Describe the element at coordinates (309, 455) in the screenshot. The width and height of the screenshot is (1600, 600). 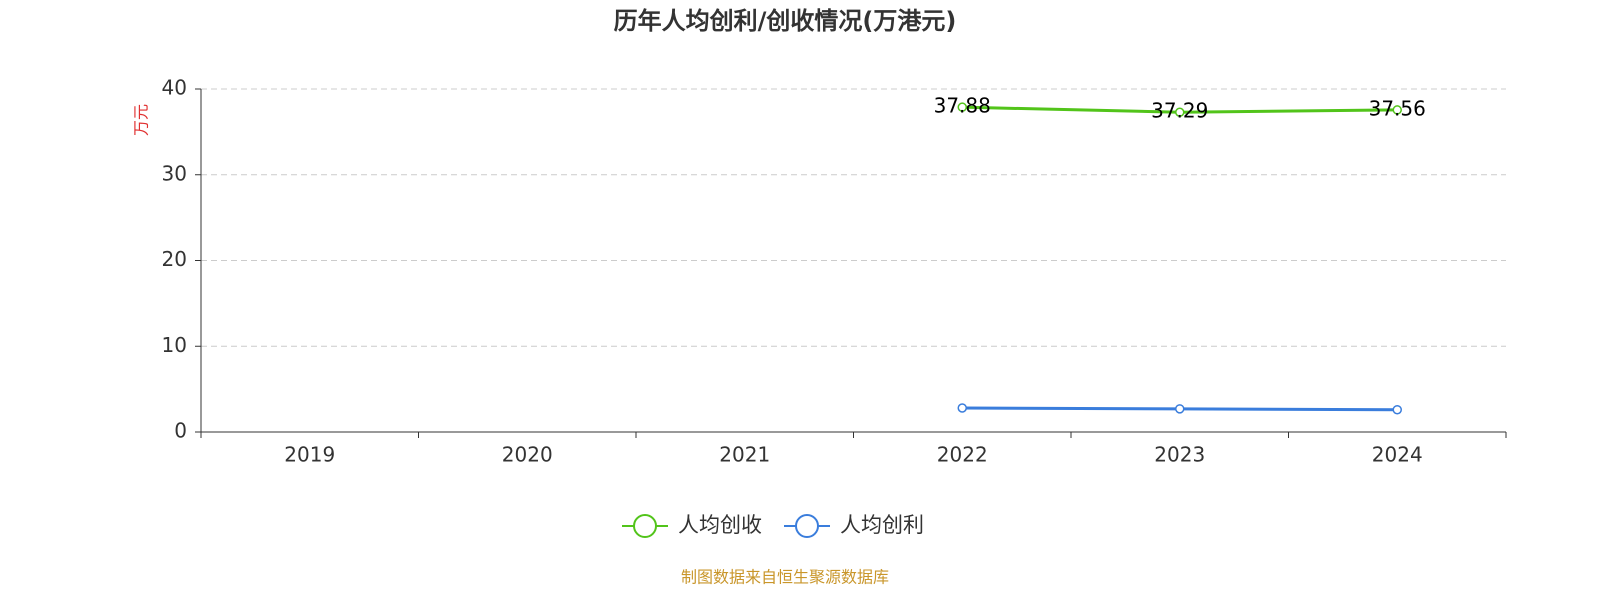
I see `x-tick-label: 2019` at that location.